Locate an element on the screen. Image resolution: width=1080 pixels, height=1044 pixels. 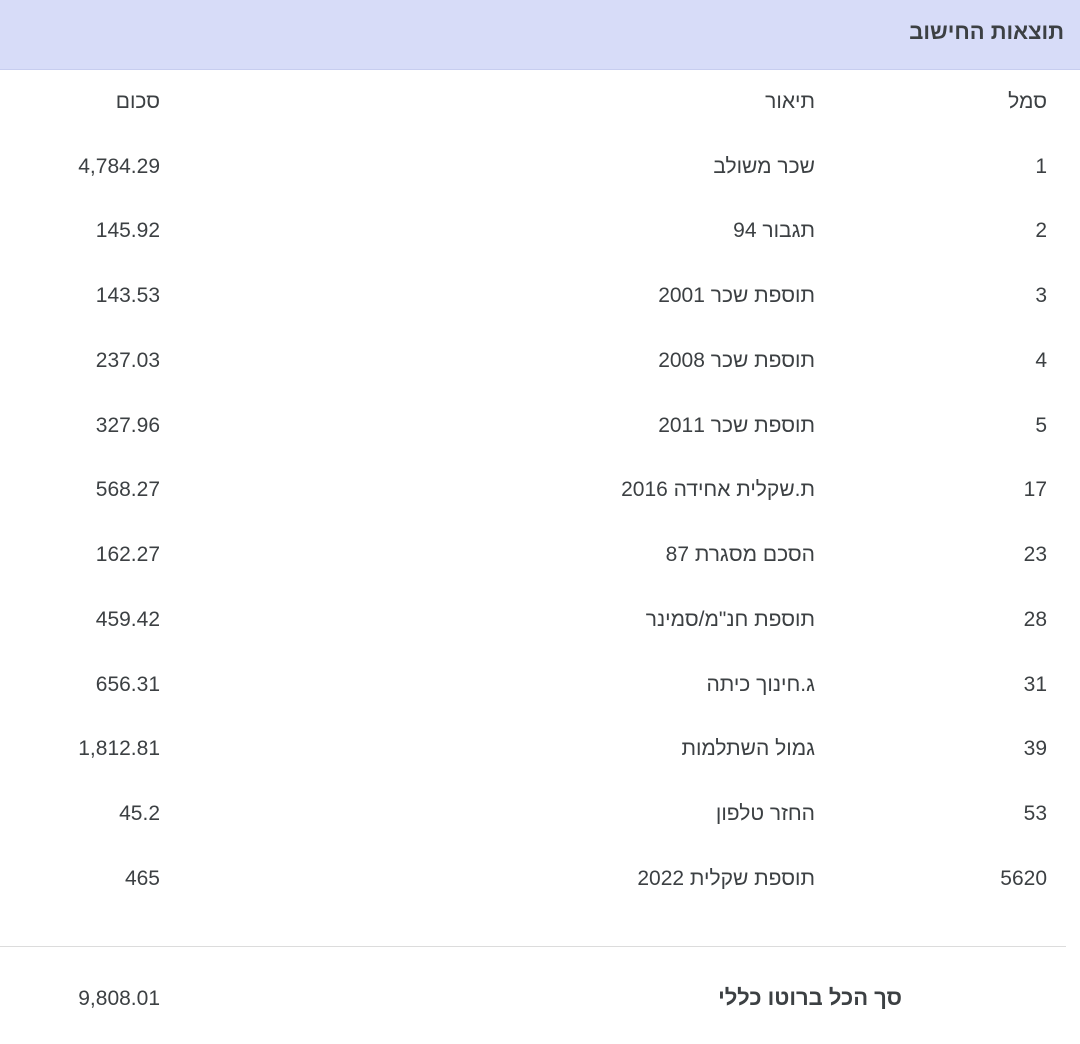
row-code: 2 is located at coordinates (1041, 230).